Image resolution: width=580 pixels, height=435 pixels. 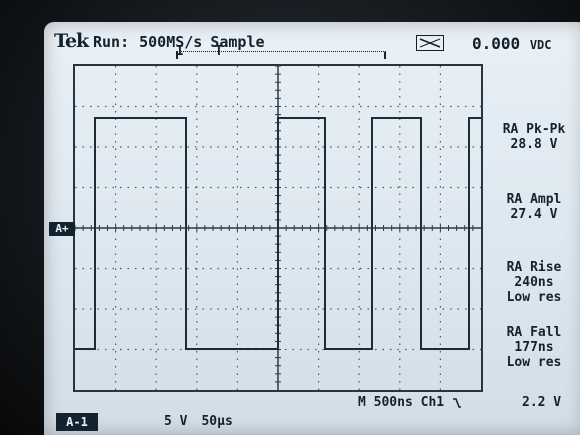 I want to click on measurement-value: 177ns, so click(x=534, y=347).